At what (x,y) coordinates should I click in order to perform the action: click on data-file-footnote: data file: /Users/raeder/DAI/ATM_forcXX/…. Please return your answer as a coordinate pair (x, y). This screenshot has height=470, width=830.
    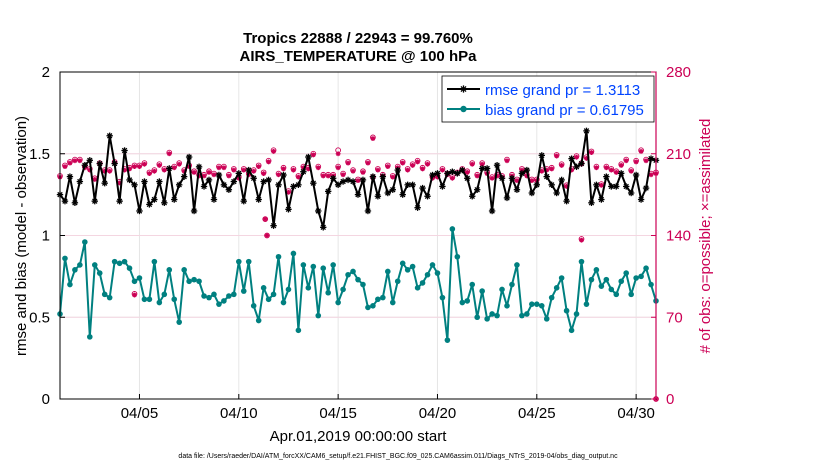
    Looking at the image, I should click on (398, 456).